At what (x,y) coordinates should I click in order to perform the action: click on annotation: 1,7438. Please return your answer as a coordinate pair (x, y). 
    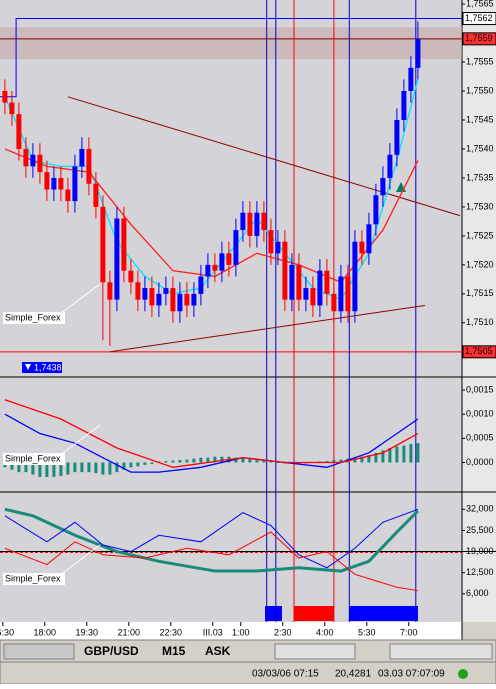
    Looking at the image, I should click on (48, 367).